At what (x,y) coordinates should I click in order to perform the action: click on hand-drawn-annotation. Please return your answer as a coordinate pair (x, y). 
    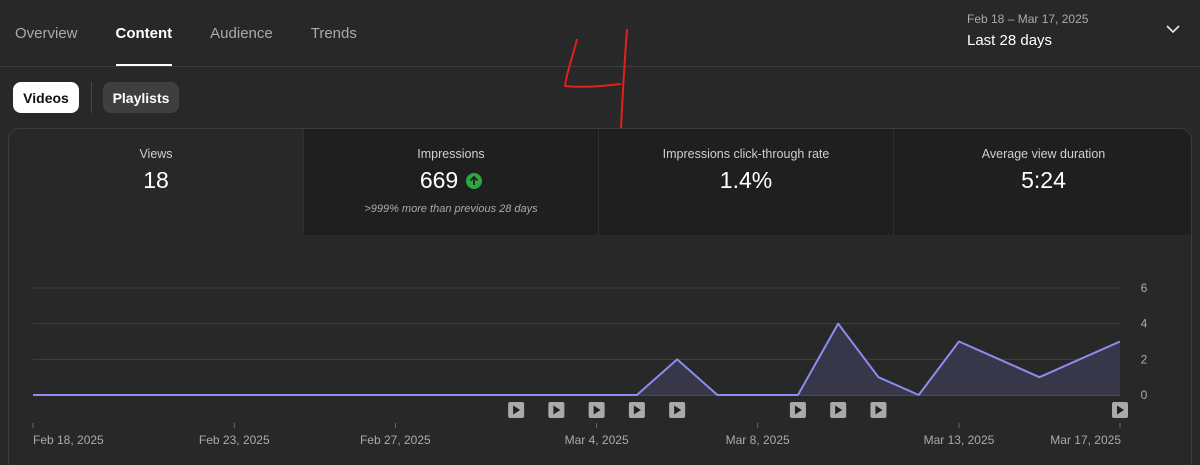
    Looking at the image, I should click on (595, 78).